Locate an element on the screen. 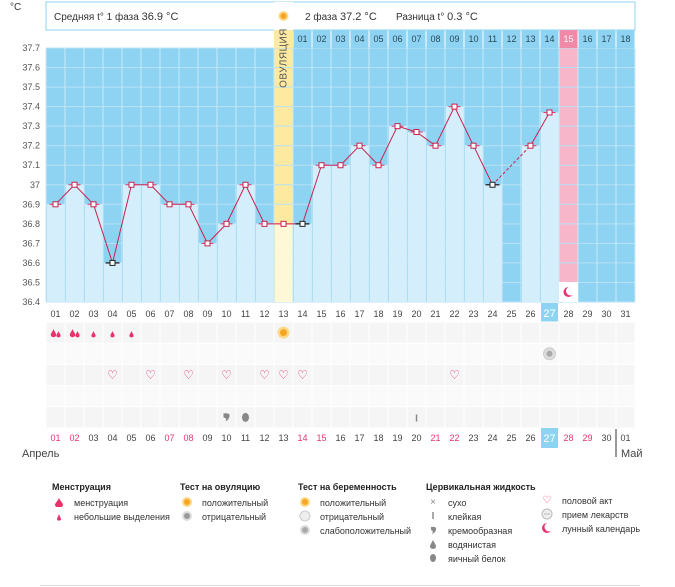 The image size is (675, 587). date-label: 24 is located at coordinates (492, 314).